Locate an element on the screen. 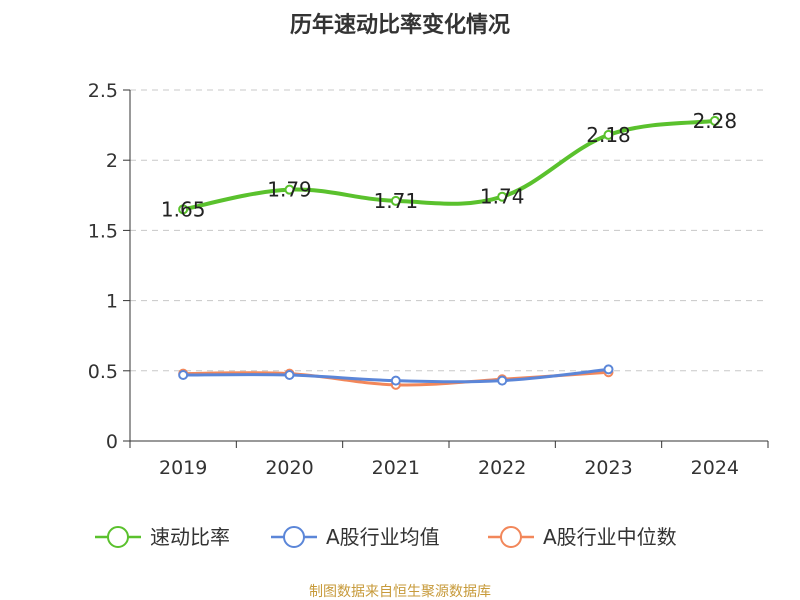 The width and height of the screenshot is (800, 600). y-tick-label: 1.5 is located at coordinates (103, 231).